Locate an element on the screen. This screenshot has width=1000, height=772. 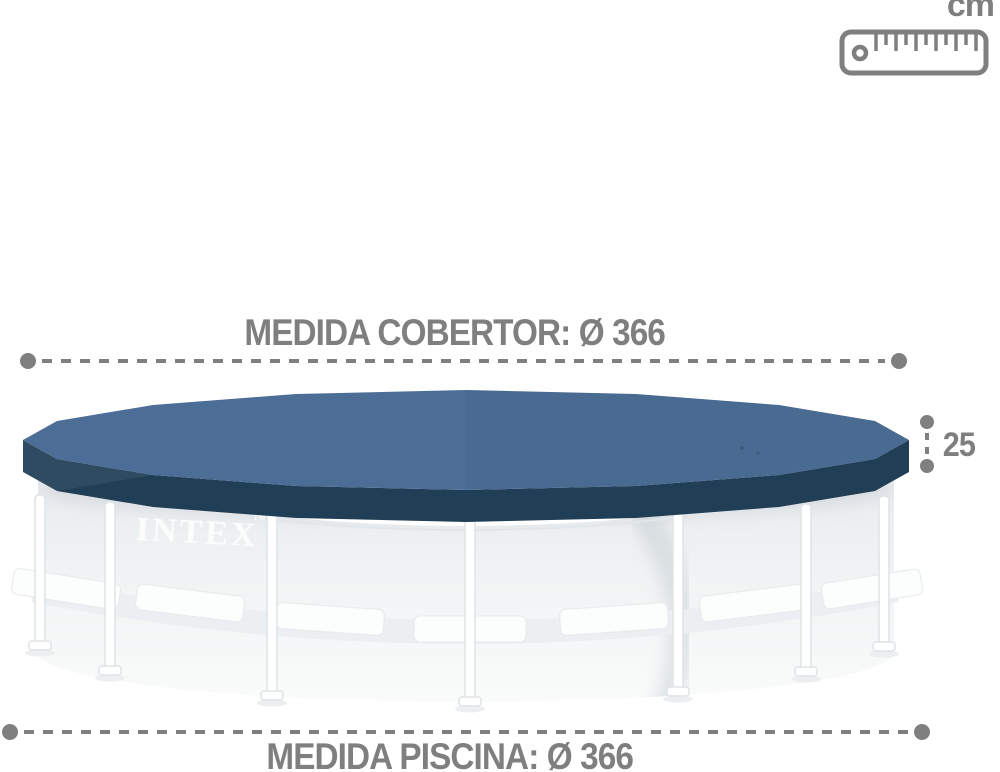
intex-logo: INTEX is located at coordinates (197, 532).